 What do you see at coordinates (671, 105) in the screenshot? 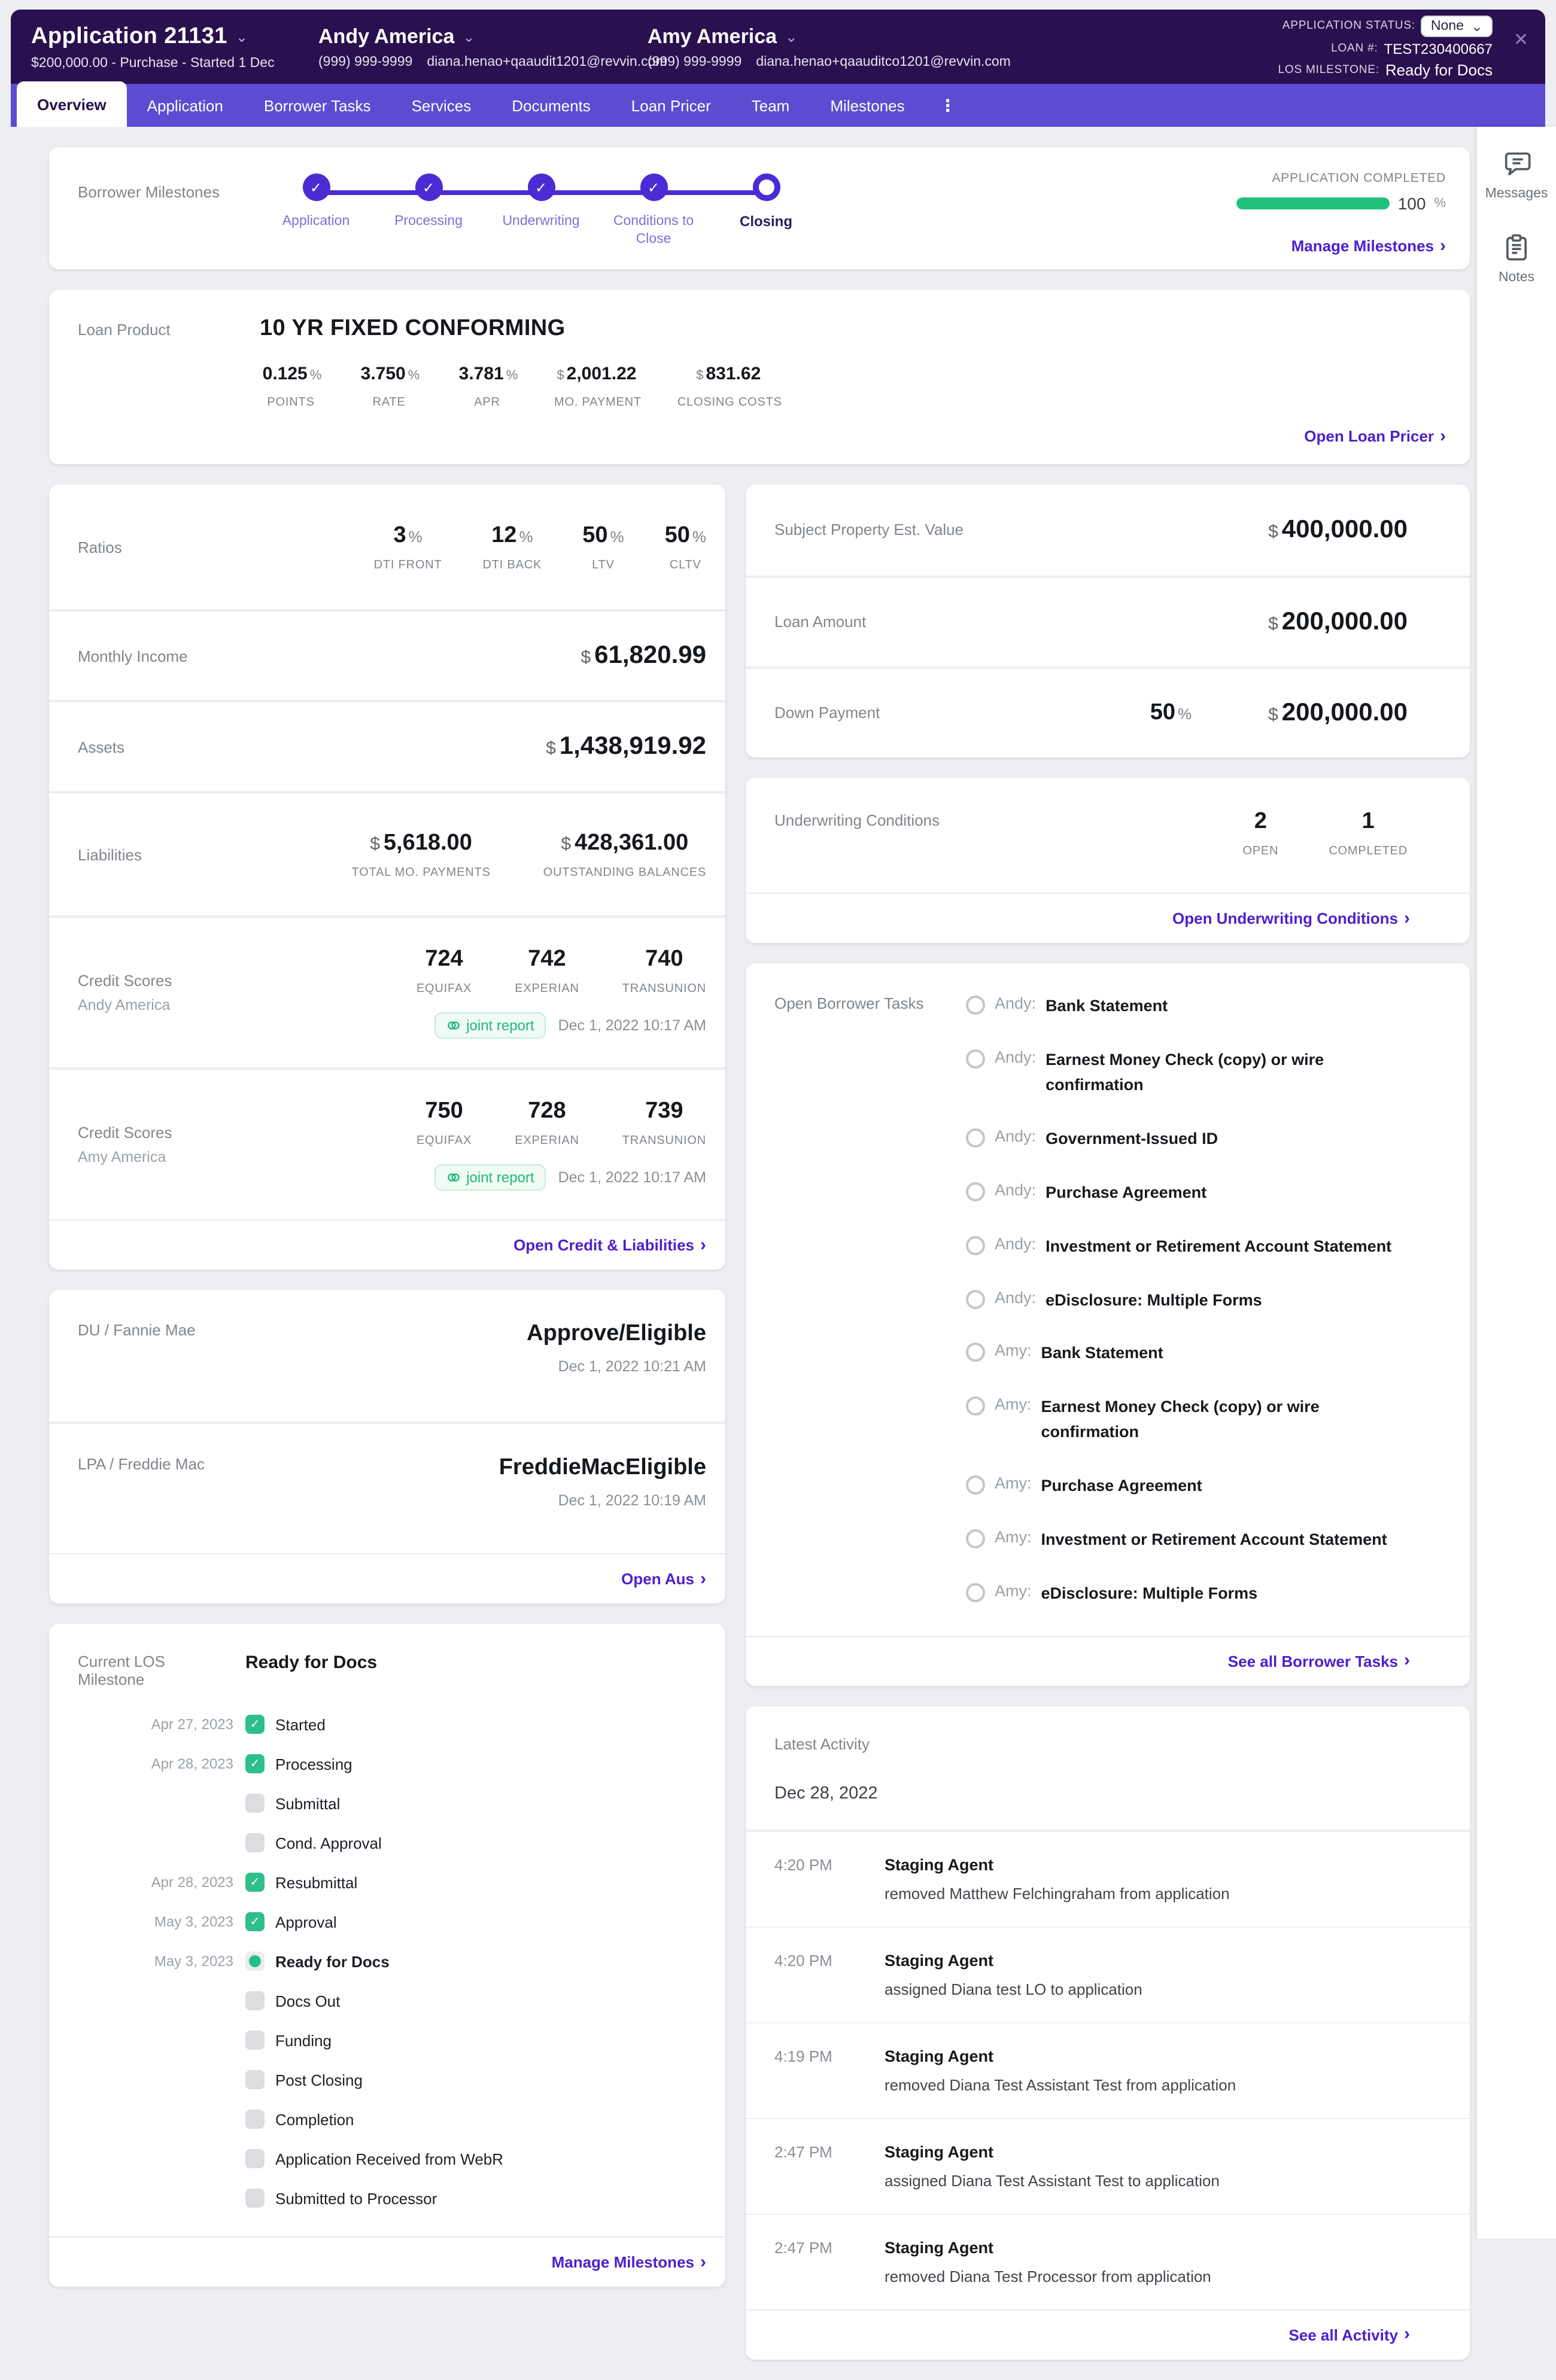
I see `tab: Loan Pricer` at bounding box center [671, 105].